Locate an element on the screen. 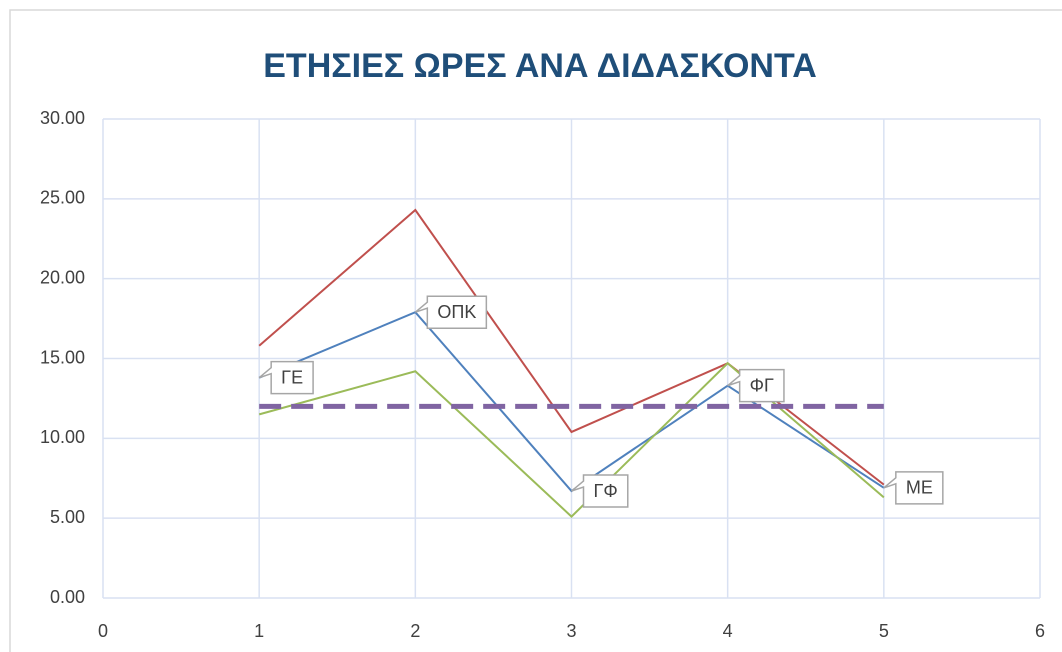  x-tick-label: 0 is located at coordinates (103, 631).